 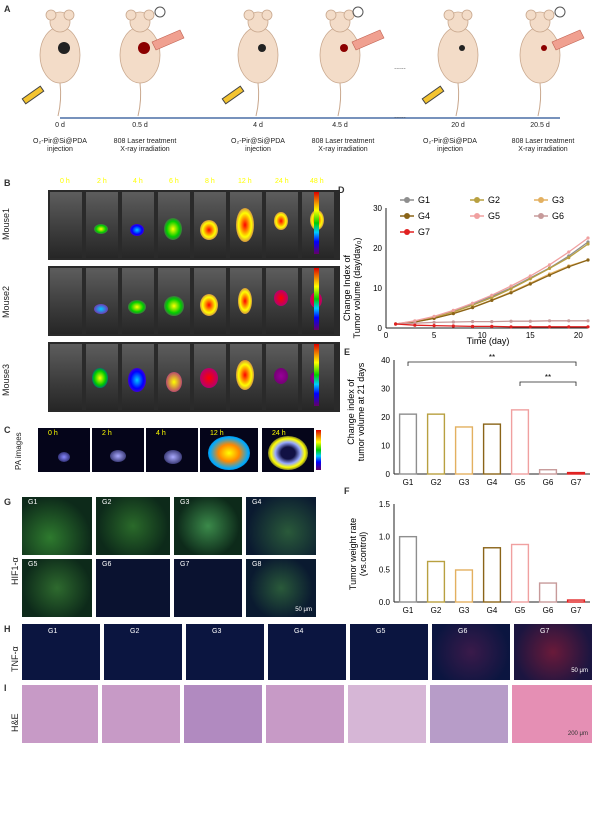 I want to click on legend-marker-g4, so click(x=407, y=216).